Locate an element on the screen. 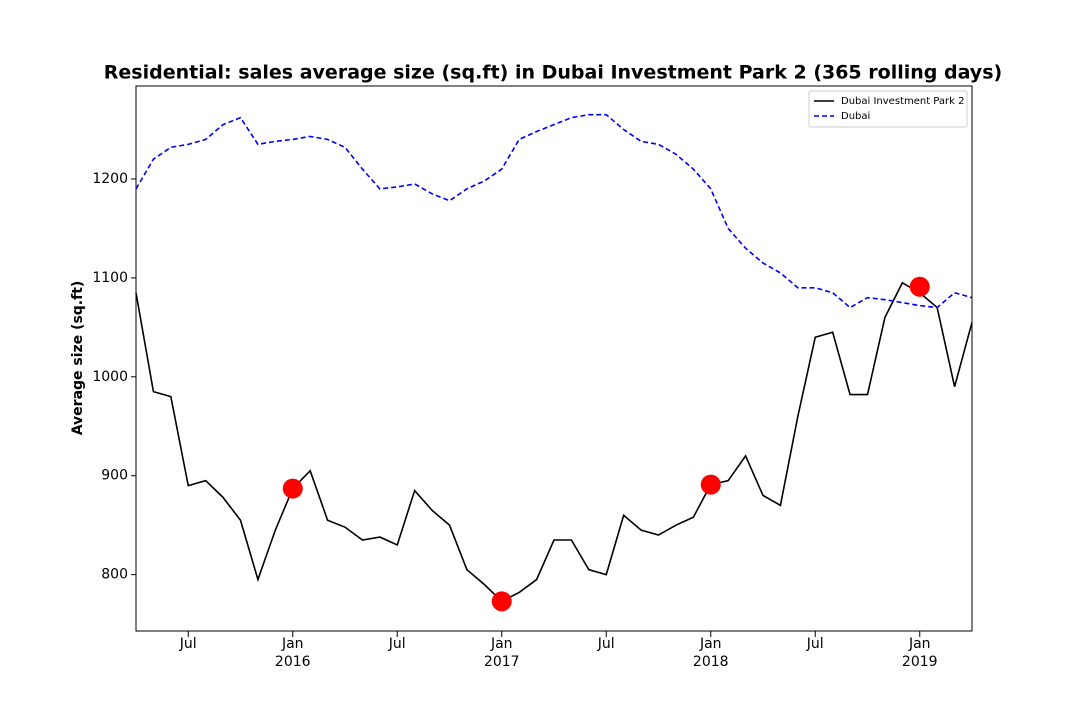 The width and height of the screenshot is (1080, 724). x-tick-year: 2016 is located at coordinates (293, 662).